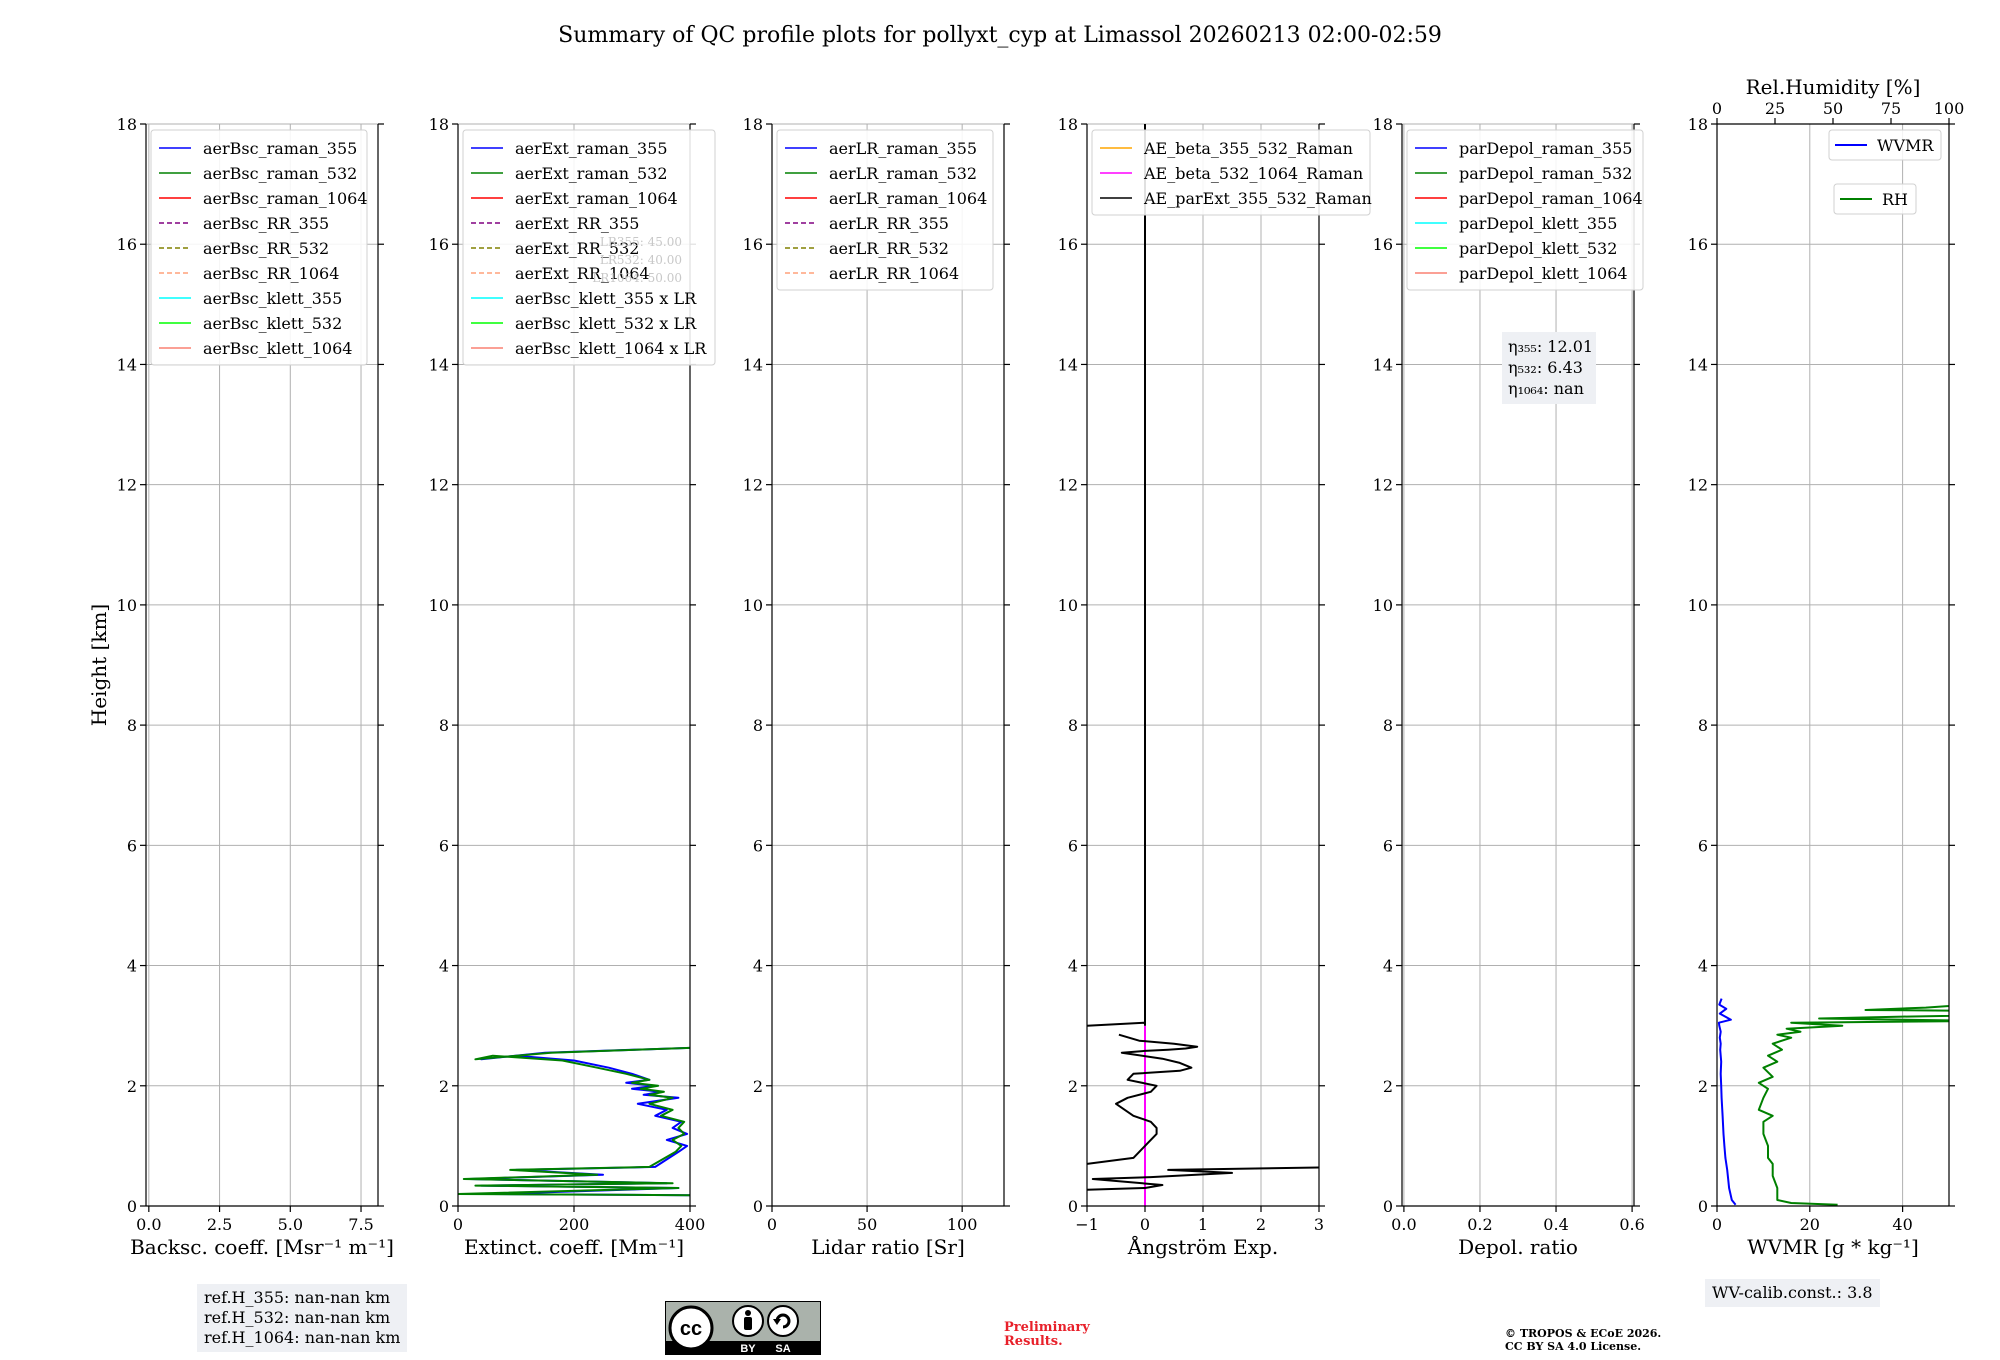 This screenshot has width=2000, height=1360. Describe the element at coordinates (1775, 108) in the screenshot. I see `top-x-tick-label: 25` at that location.